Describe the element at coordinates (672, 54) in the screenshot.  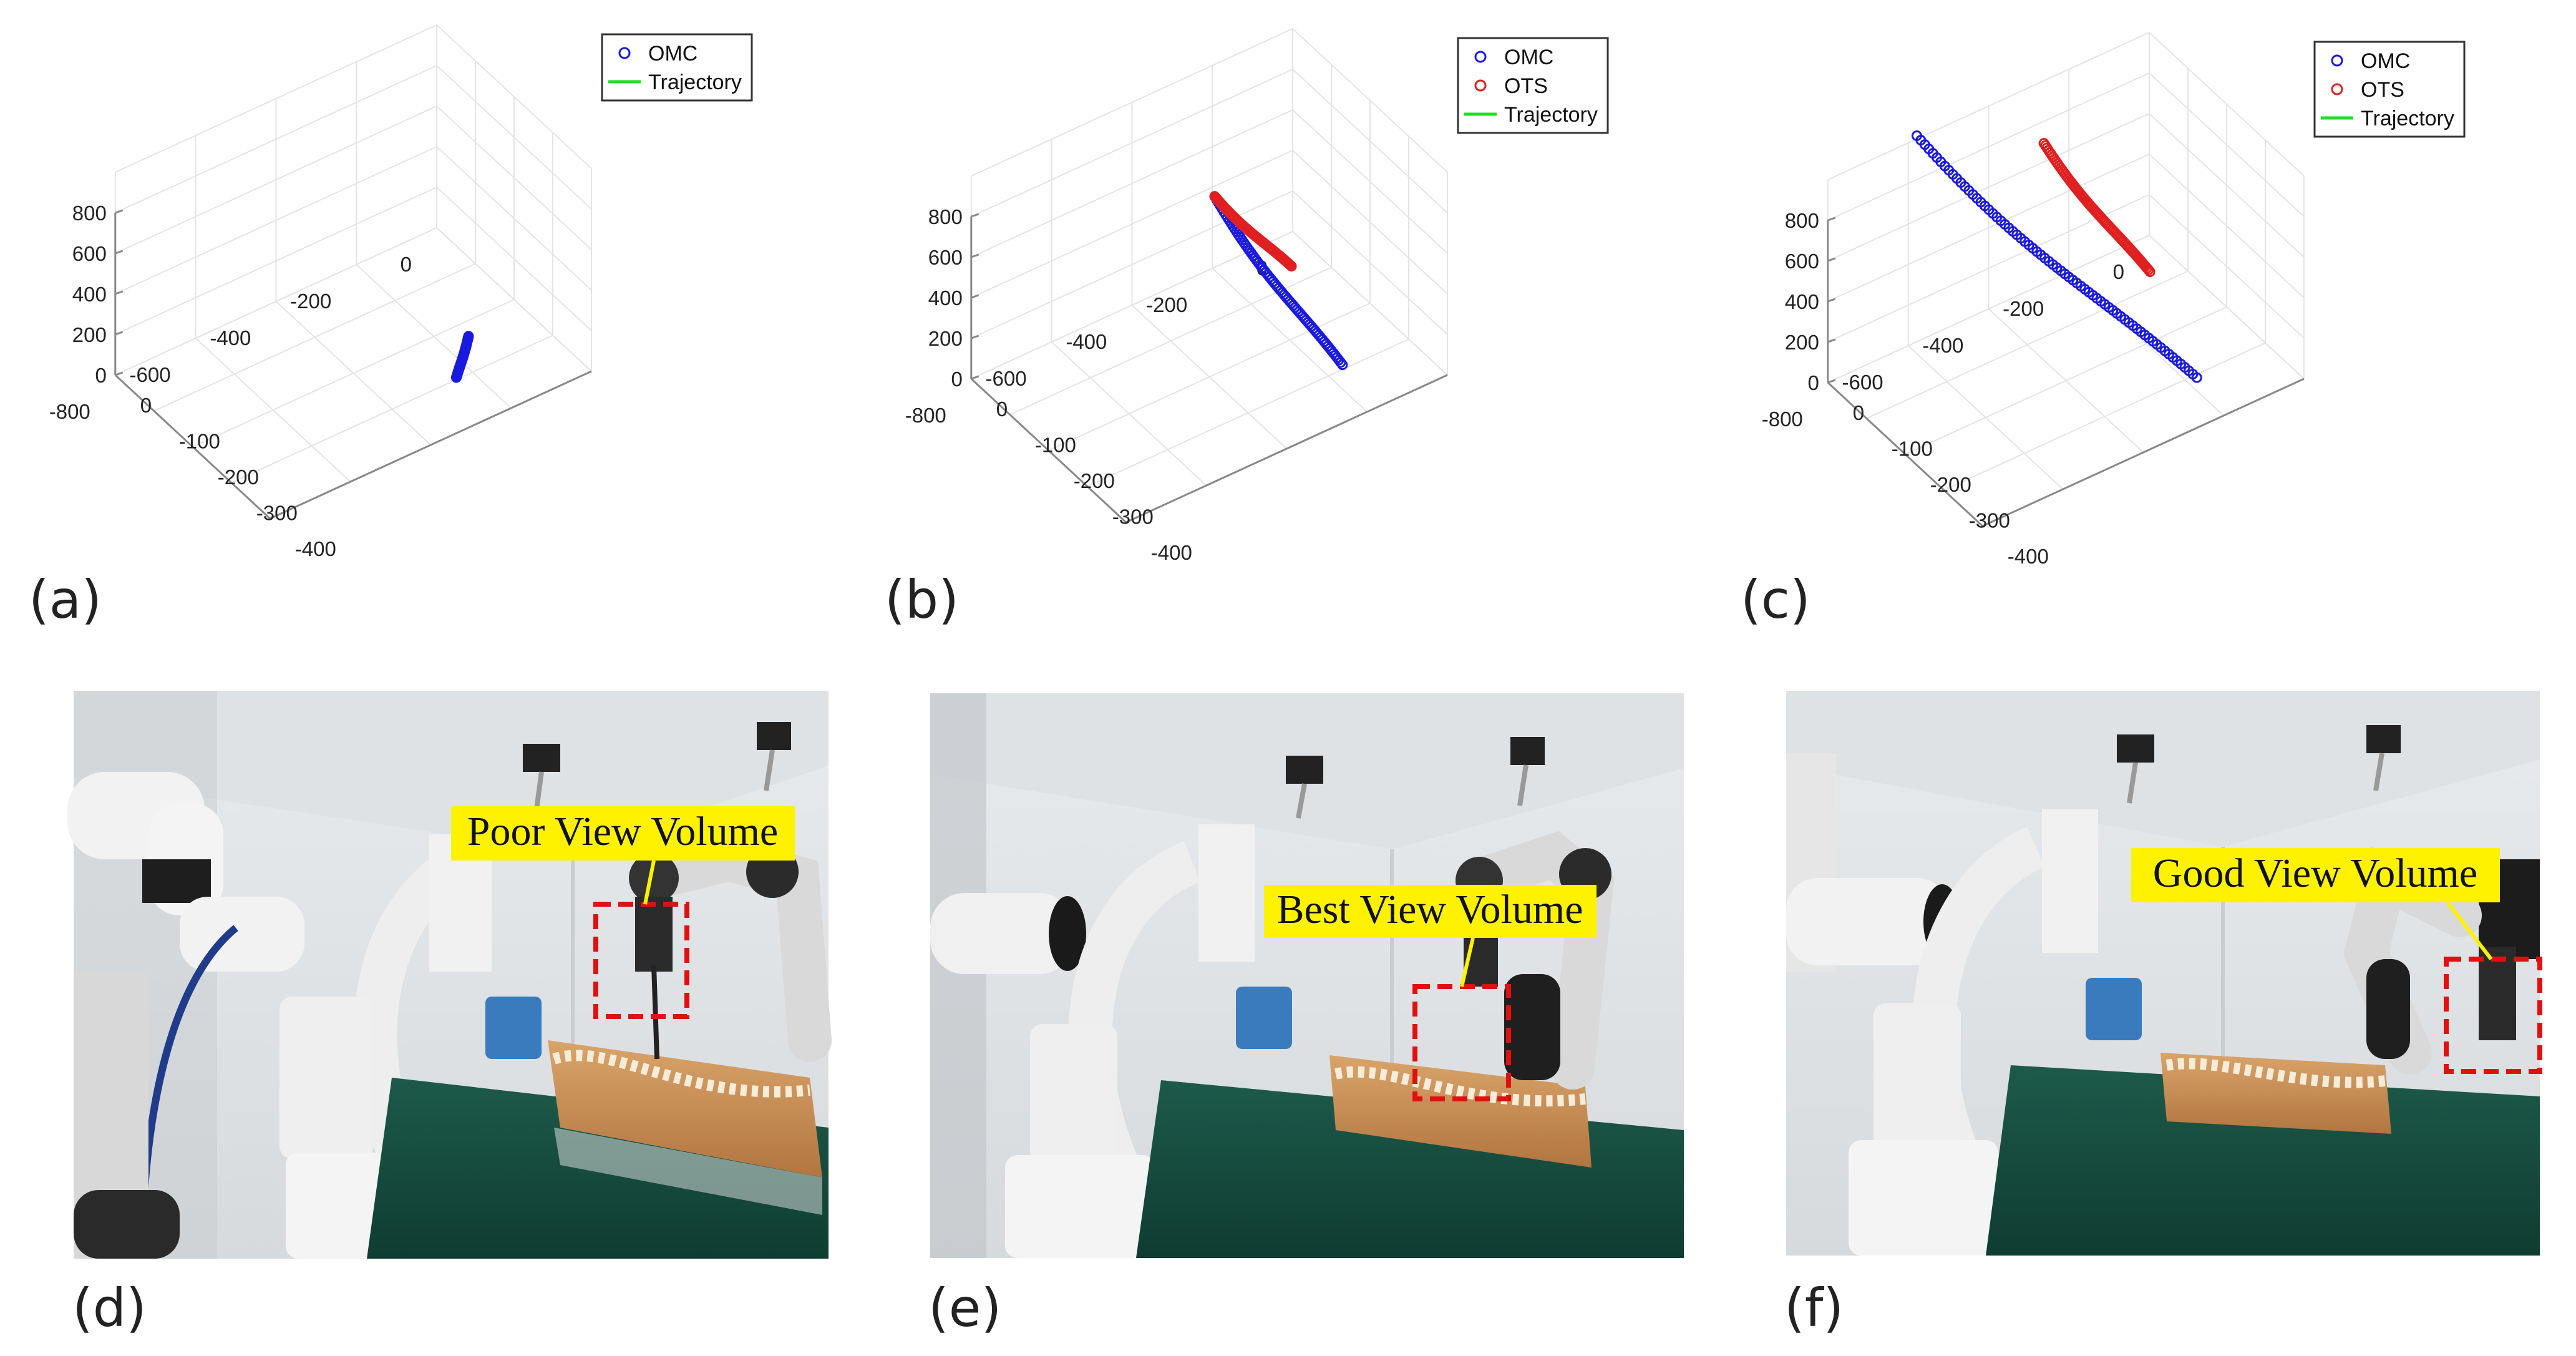
I see `legend-label: OMC` at that location.